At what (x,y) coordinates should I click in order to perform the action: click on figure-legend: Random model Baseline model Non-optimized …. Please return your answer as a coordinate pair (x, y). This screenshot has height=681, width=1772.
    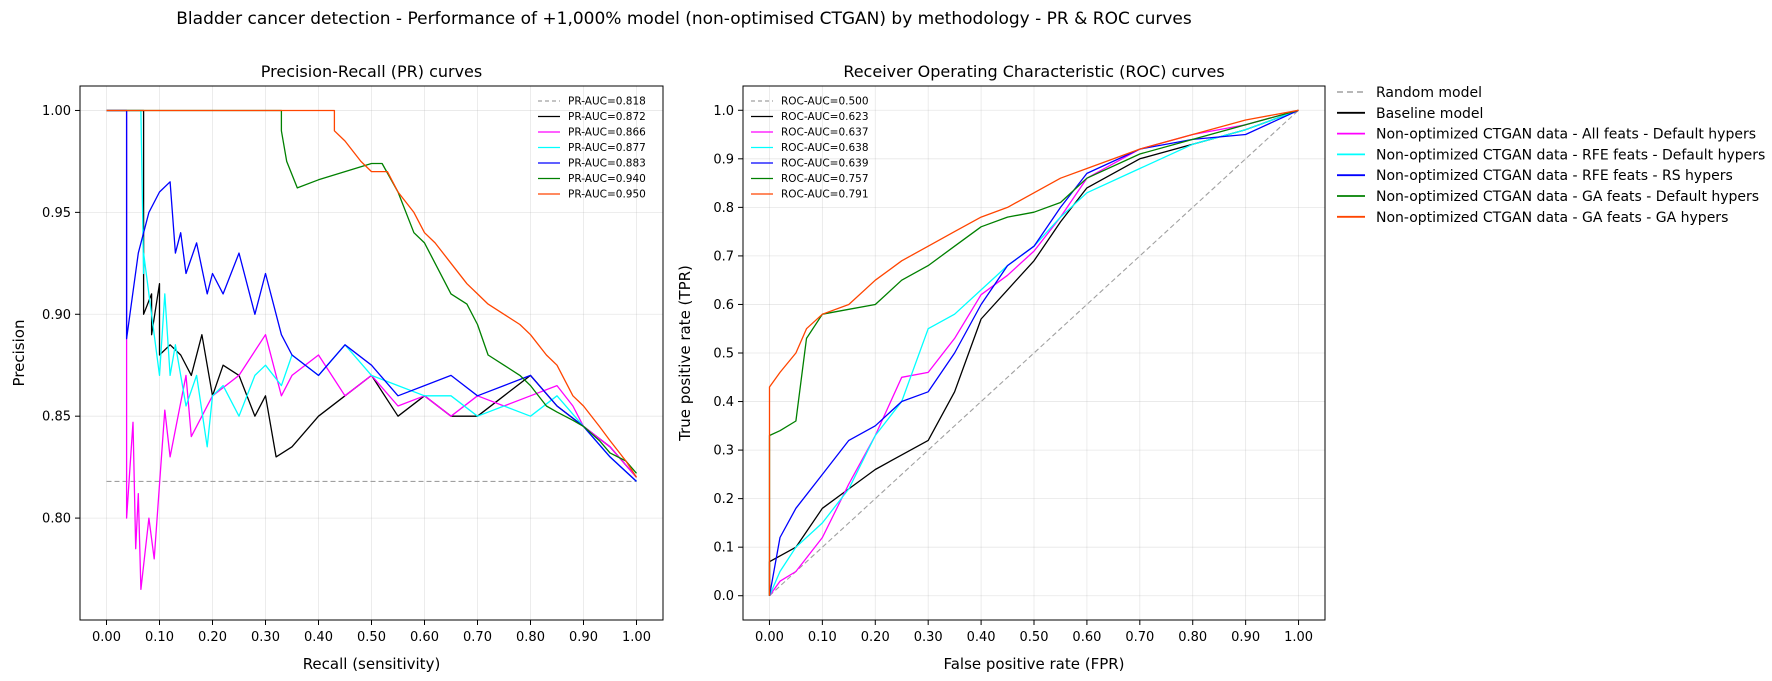
    Looking at the image, I should click on (1551, 155).